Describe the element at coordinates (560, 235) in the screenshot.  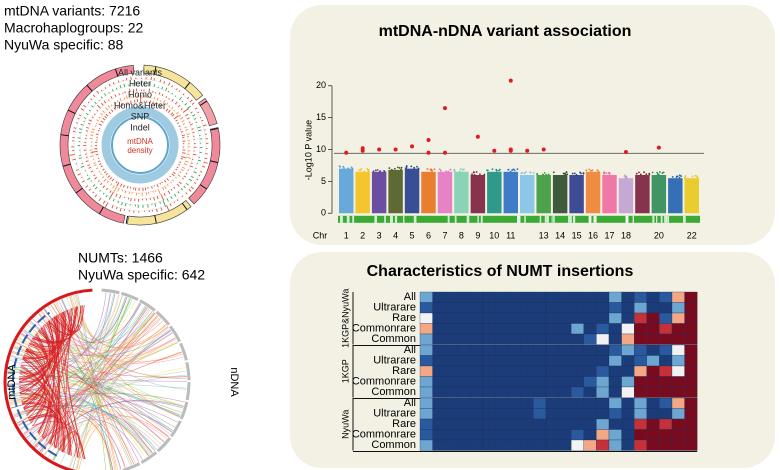
I see `x-tick-label: 14` at that location.